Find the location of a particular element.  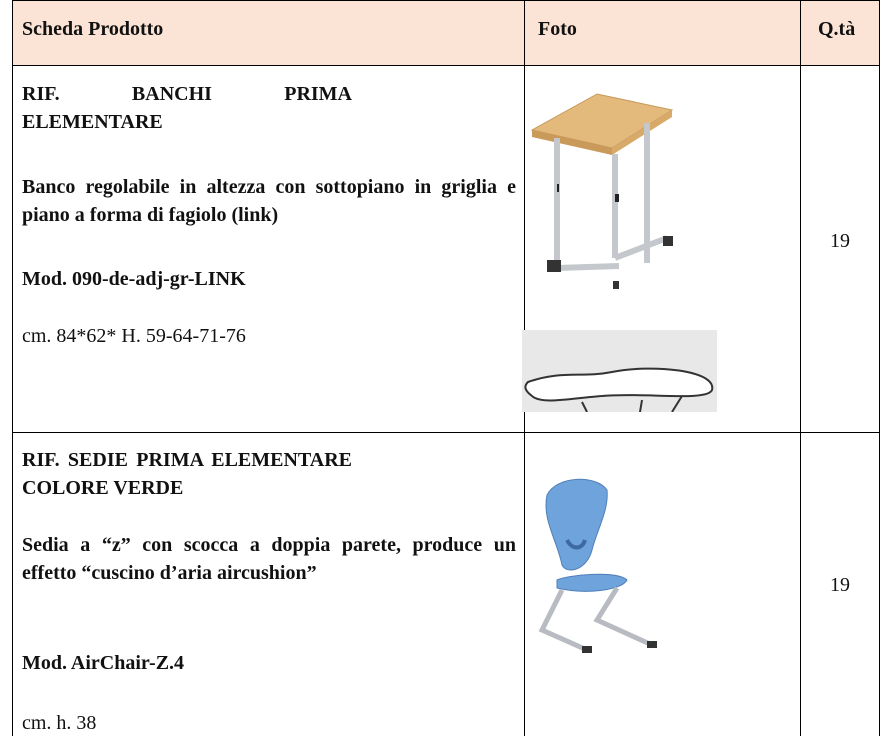

header-cell: Q.tà is located at coordinates (837, 29).